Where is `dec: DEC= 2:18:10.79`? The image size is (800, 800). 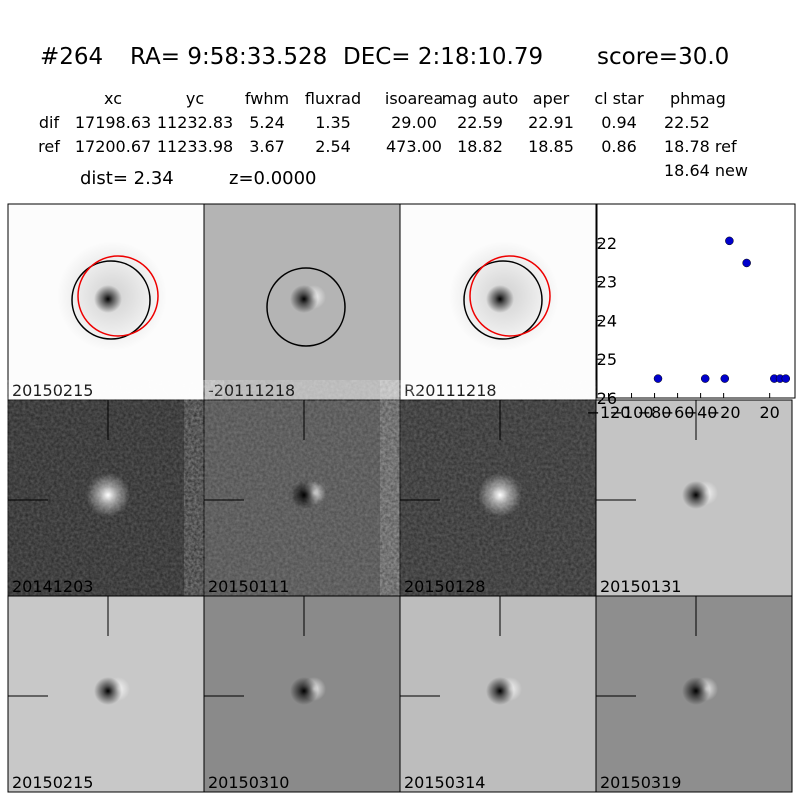
dec: DEC= 2:18:10.79 is located at coordinates (443, 57).